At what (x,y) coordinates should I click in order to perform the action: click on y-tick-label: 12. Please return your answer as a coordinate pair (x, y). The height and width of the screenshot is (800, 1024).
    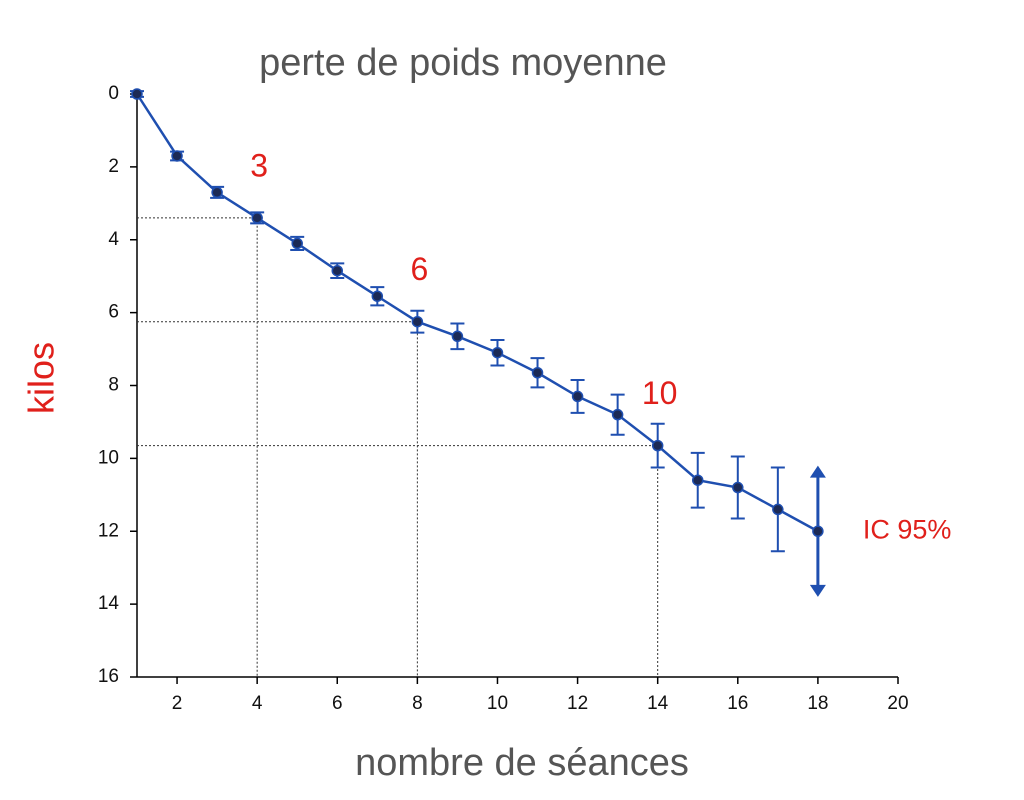
    Looking at the image, I should click on (108, 530).